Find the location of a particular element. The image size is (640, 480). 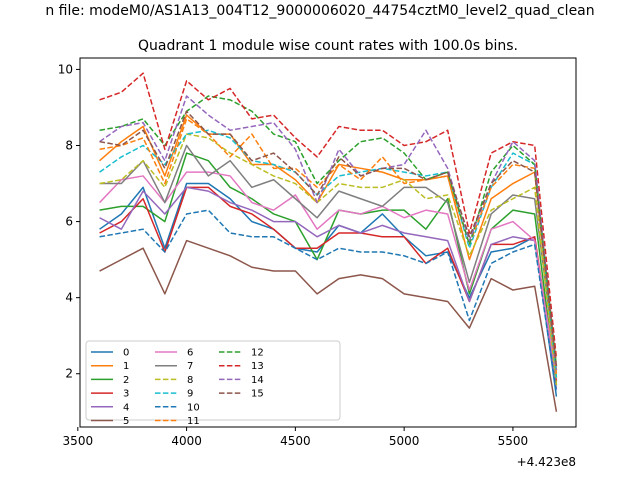

y-tick-label: 10 is located at coordinates (65, 69).